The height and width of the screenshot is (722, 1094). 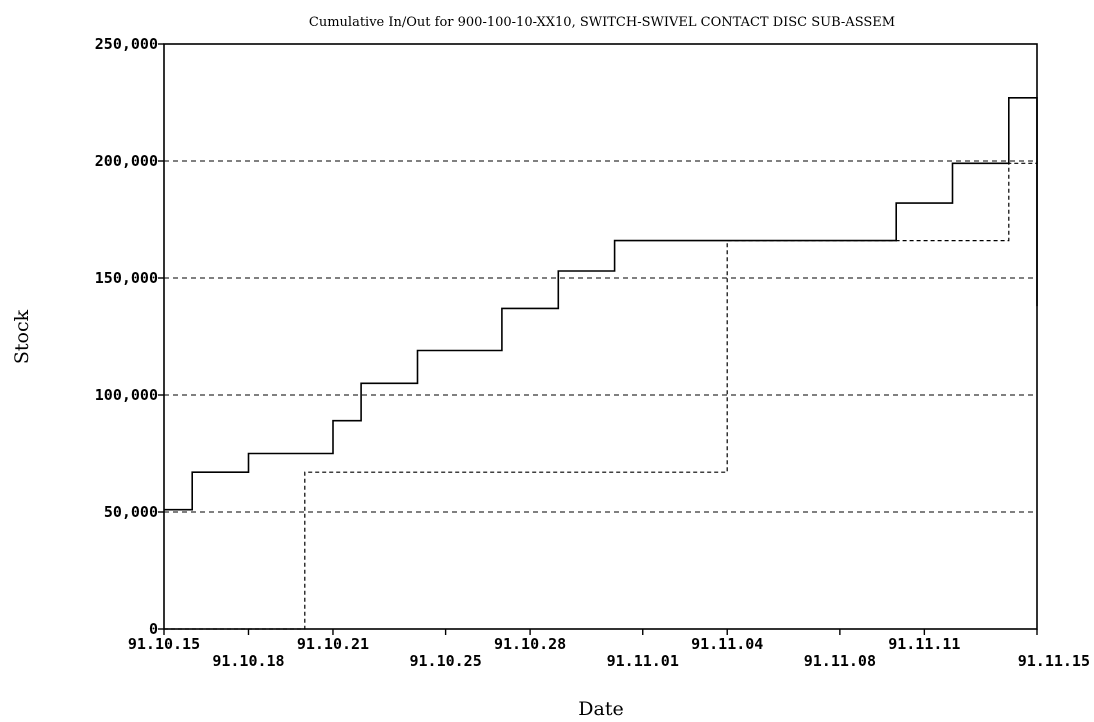 I want to click on y-tick-label: 150,000, so click(x=126, y=278).